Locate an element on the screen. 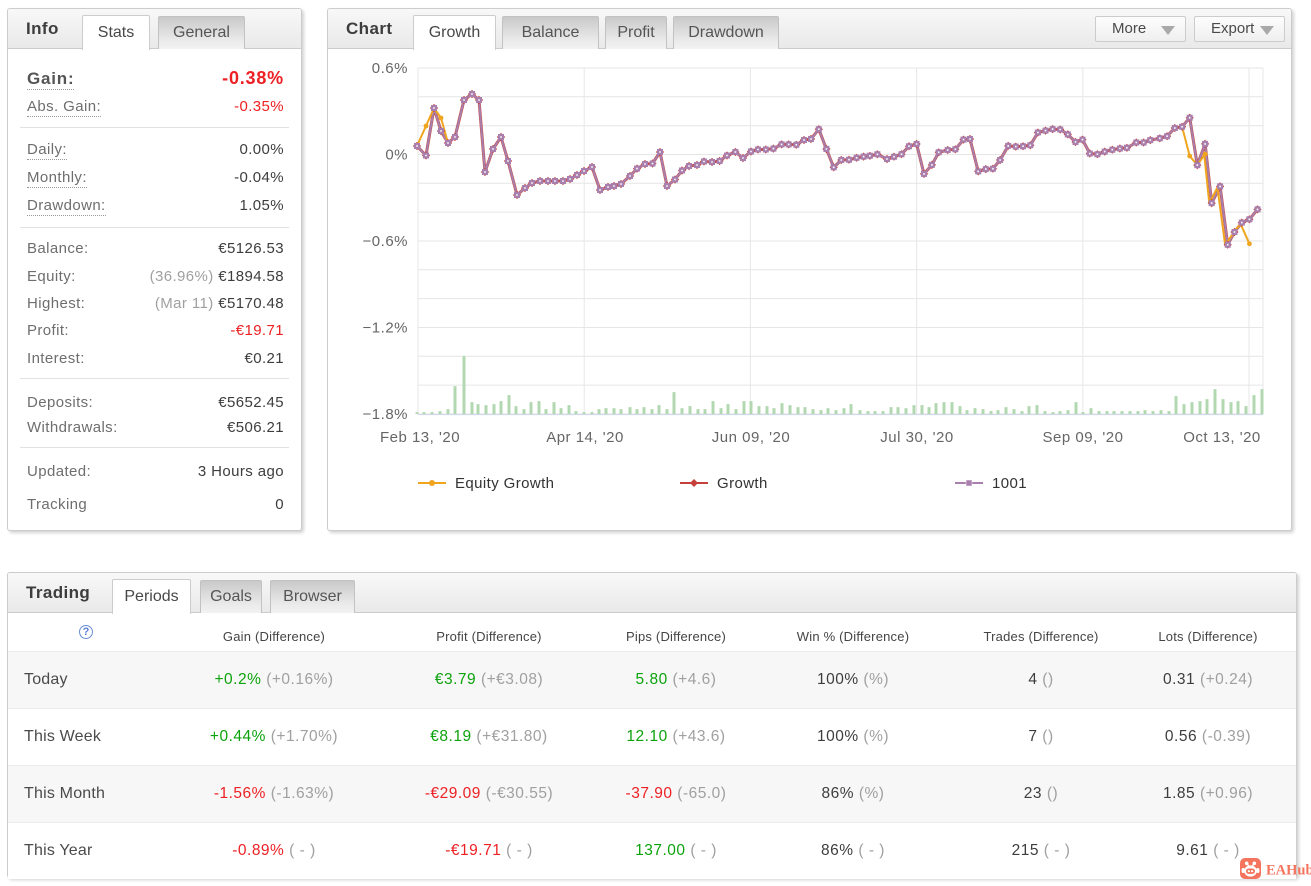  svg-text: Jun 09, '20 is located at coordinates (751, 437).